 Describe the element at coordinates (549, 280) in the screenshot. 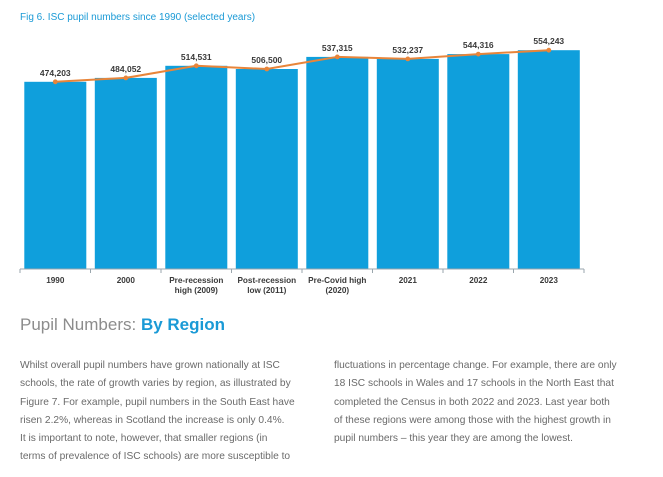

I see `category-label-7-0: 2023` at that location.